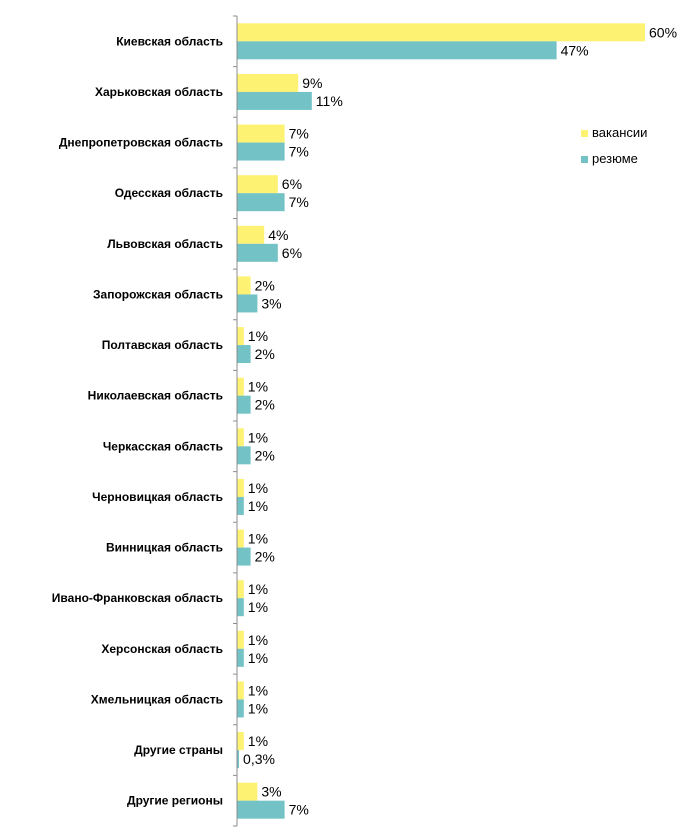  What do you see at coordinates (141, 143) in the screenshot?
I see `category-label: Днепропетровская область` at bounding box center [141, 143].